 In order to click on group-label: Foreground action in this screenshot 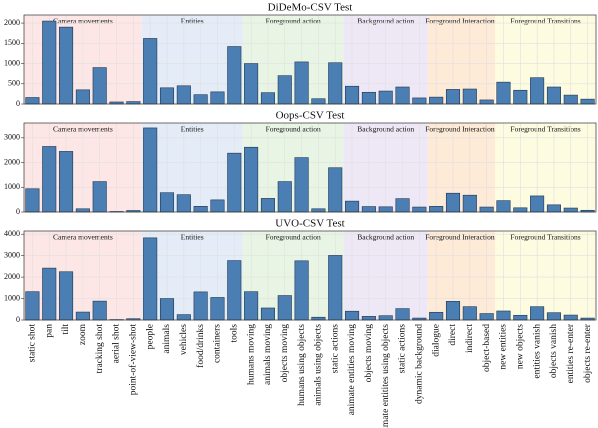, I will do `click(293, 237)`.